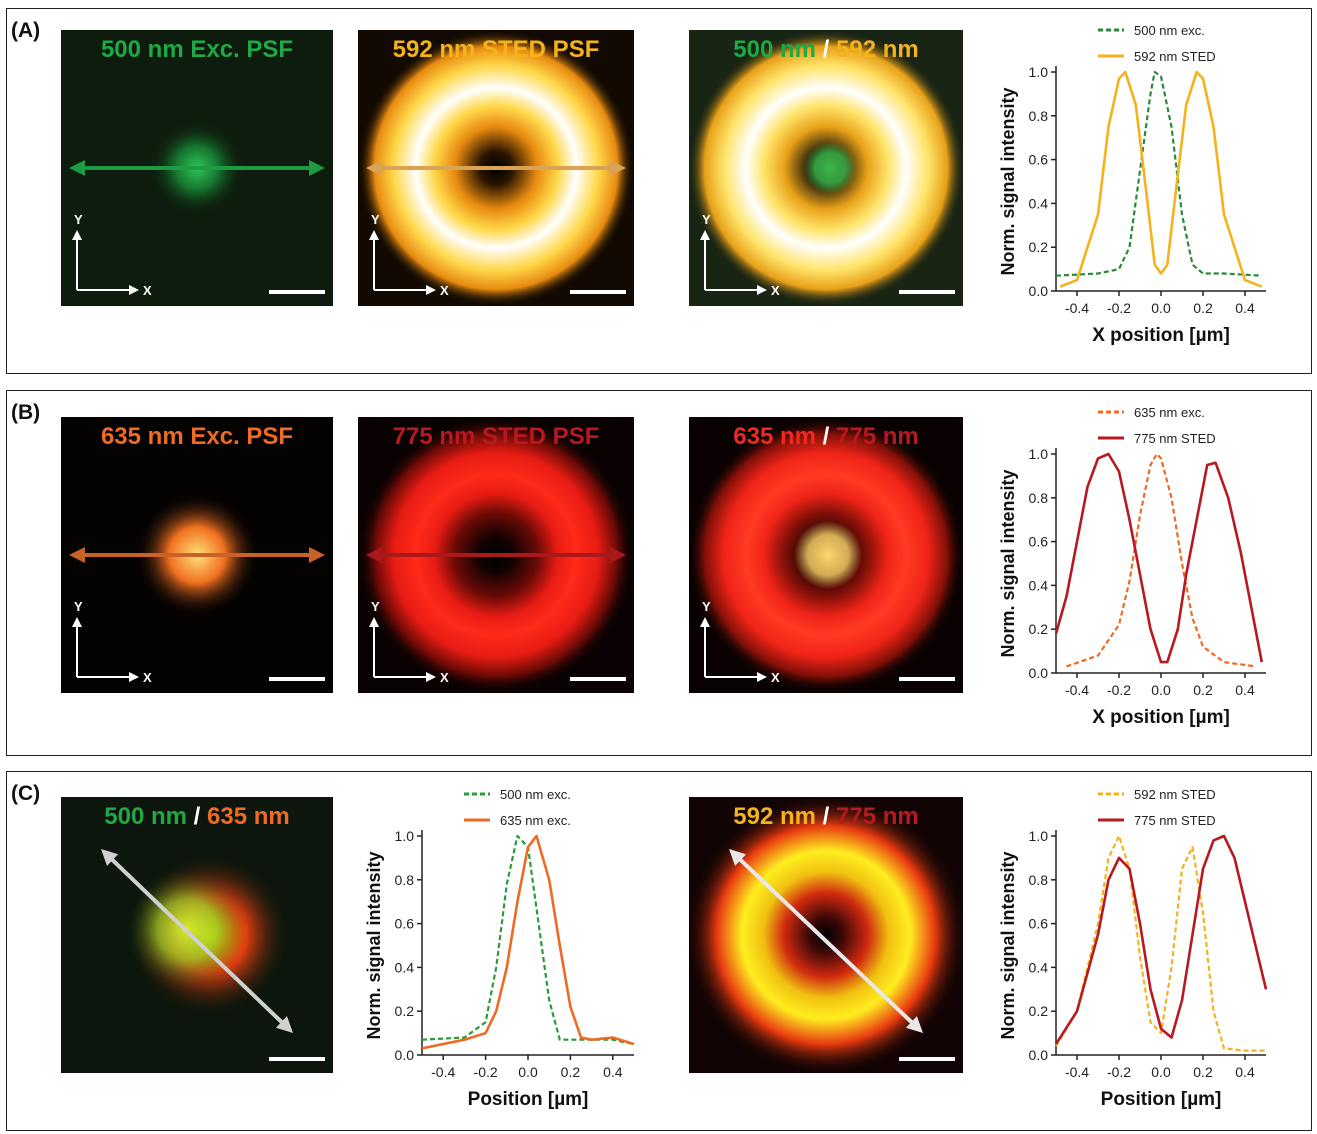  I want to click on psf-image-b-2: Y X 775 nm STED PSF, so click(496, 555).